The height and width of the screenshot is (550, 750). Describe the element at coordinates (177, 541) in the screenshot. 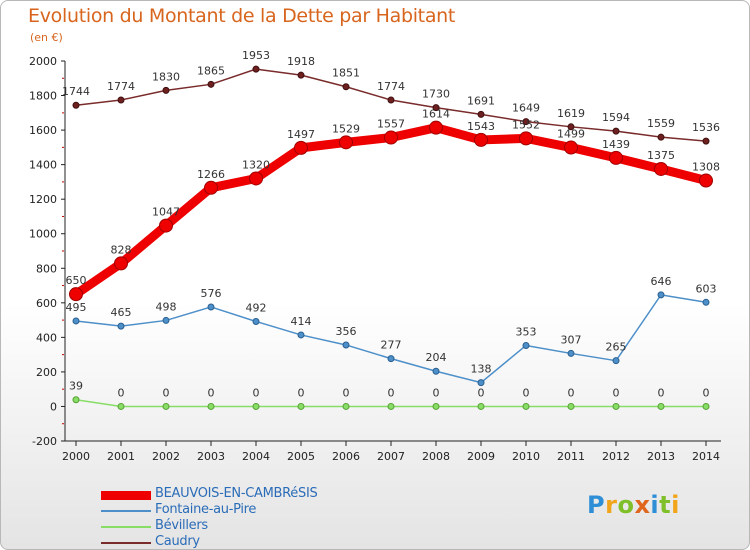

I see `legend-label: Caudry` at that location.